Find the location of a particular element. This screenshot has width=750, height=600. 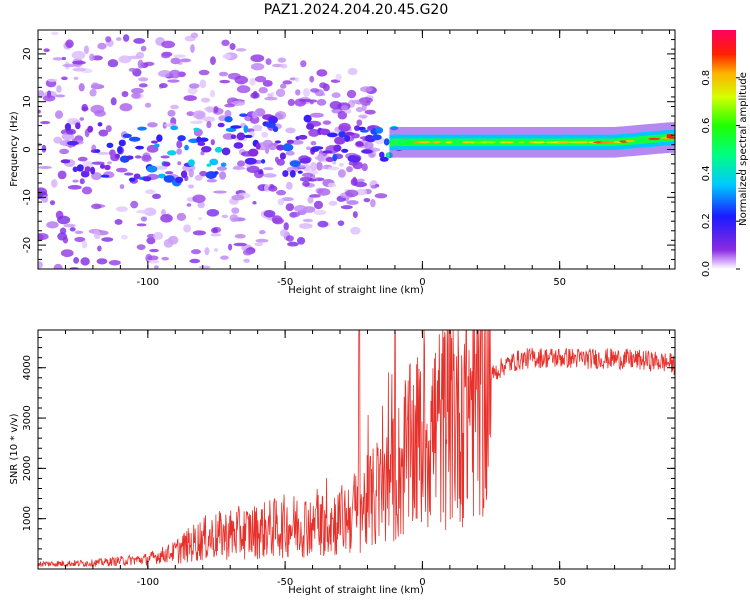

spectrogram-y-tick-label: 0 is located at coordinates (27, 149).